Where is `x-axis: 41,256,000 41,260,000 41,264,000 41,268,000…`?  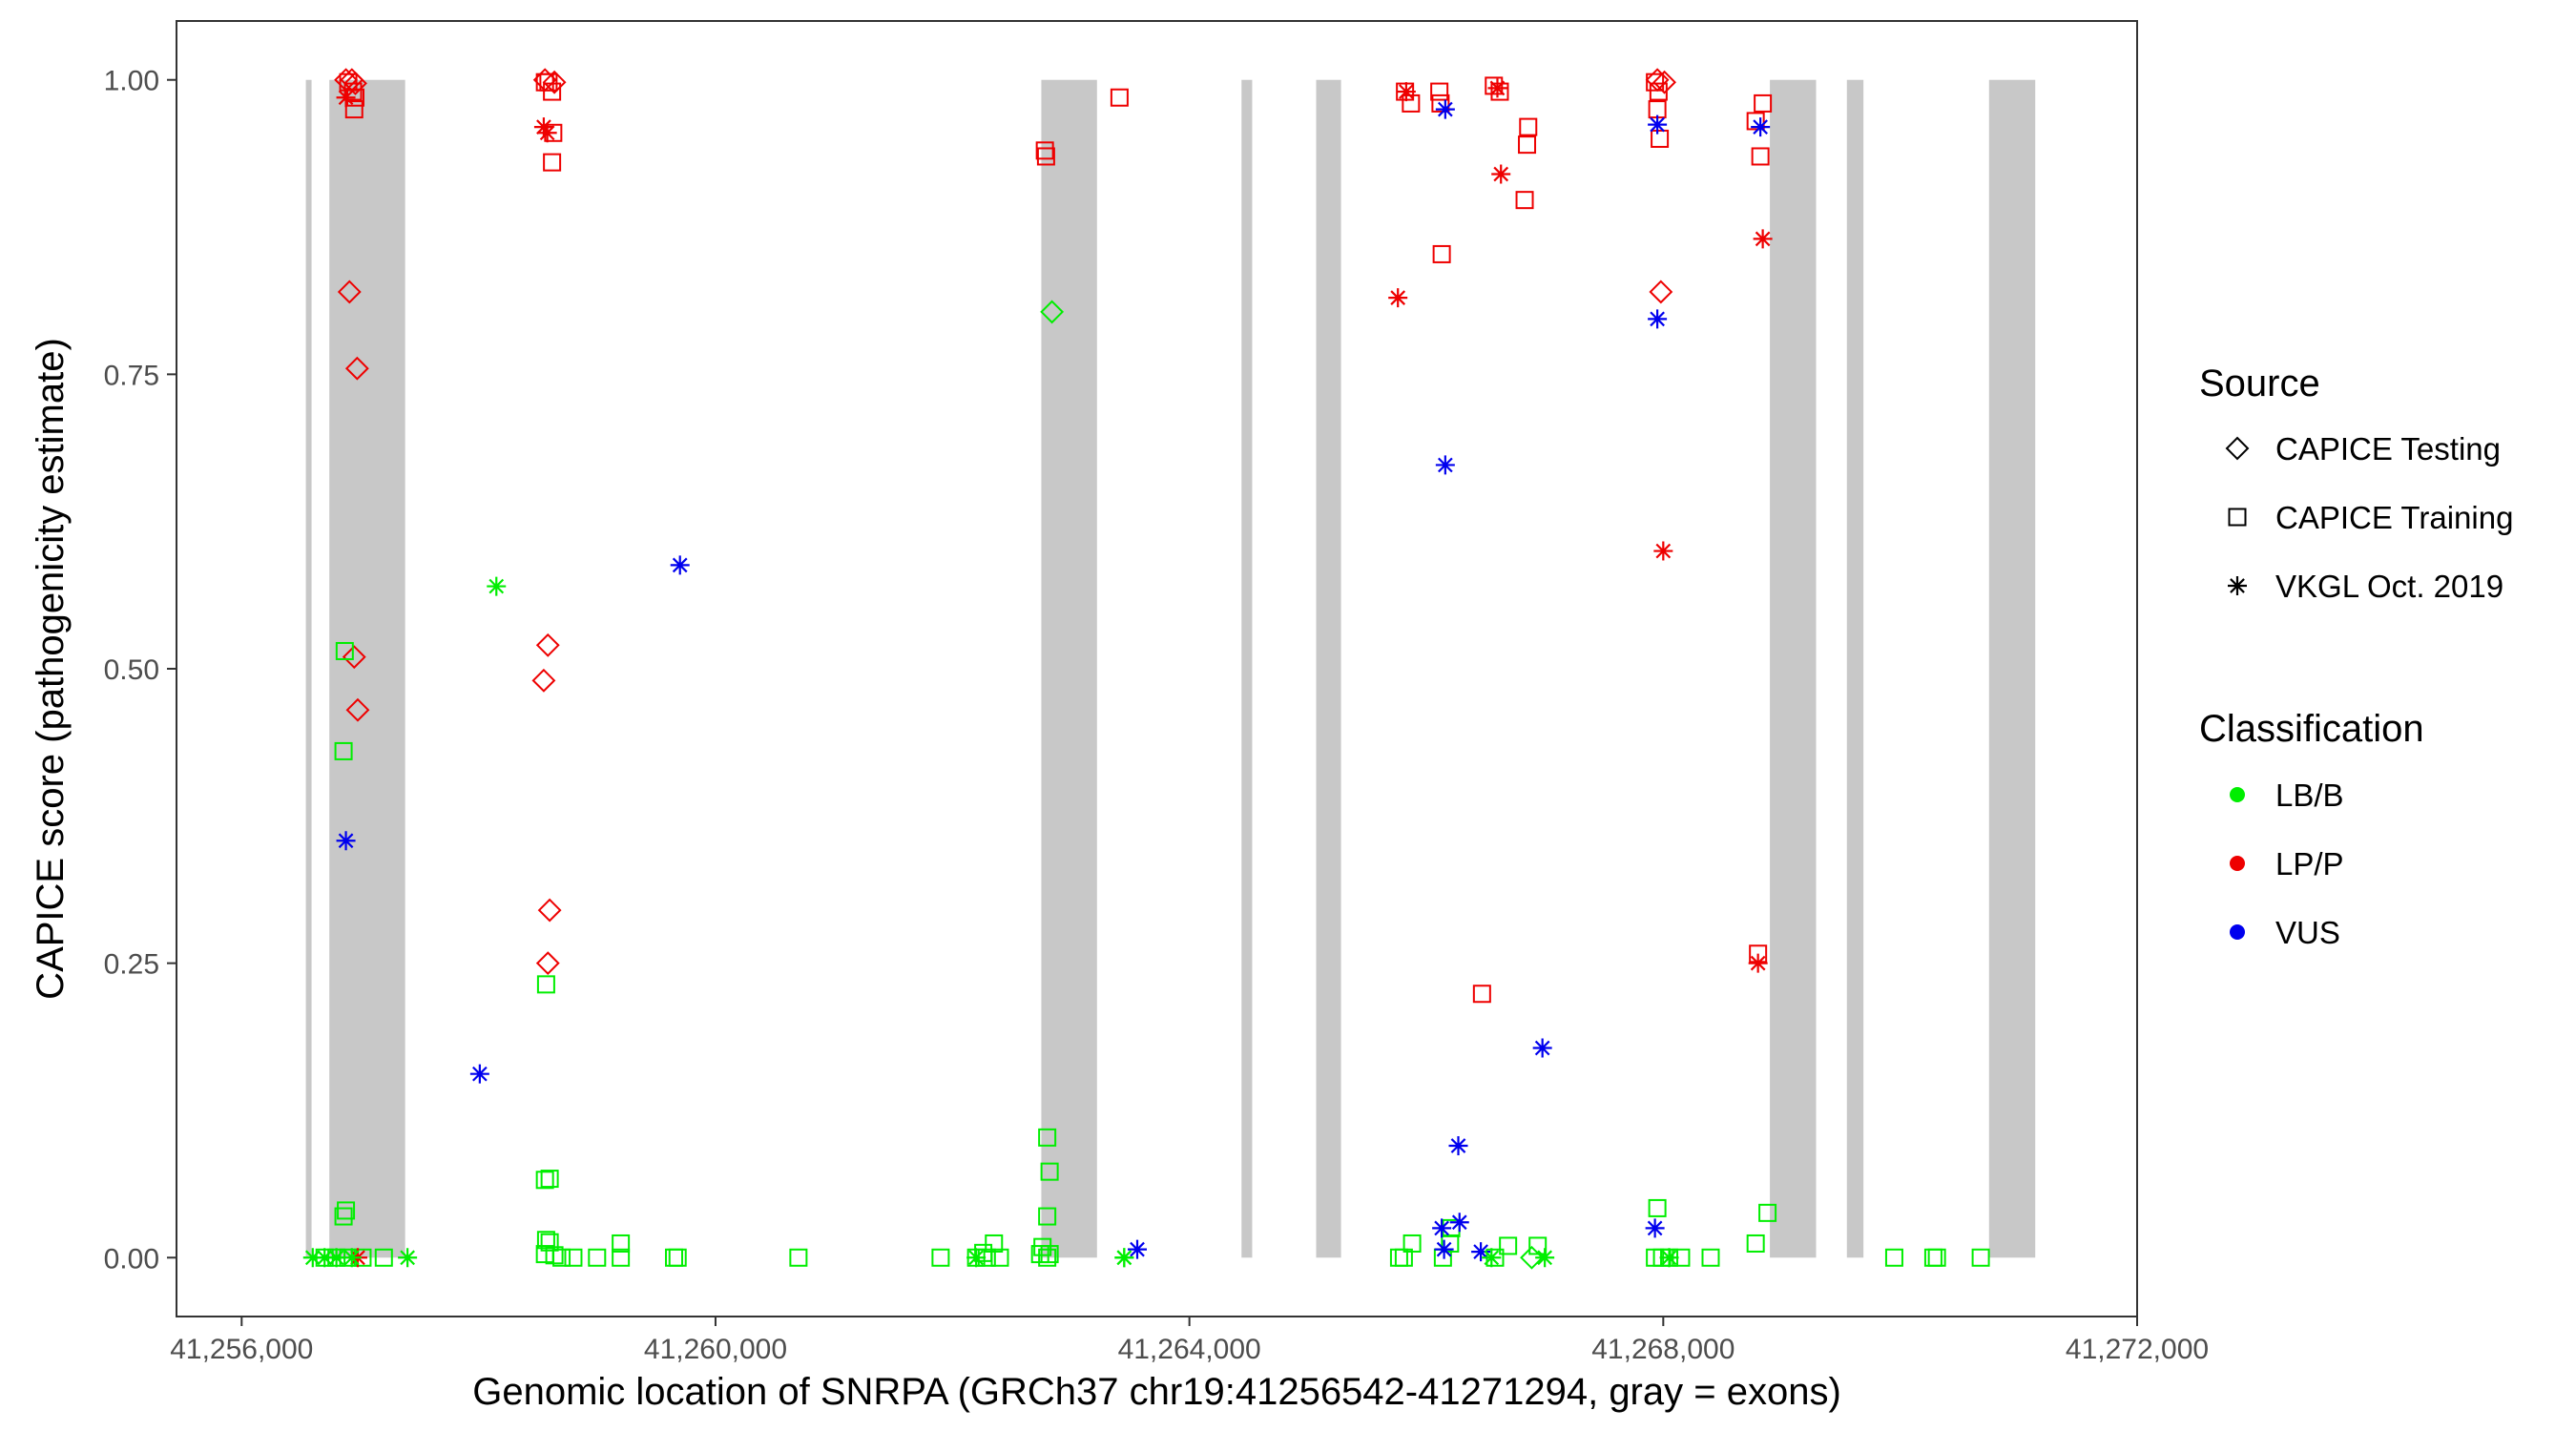 x-axis: 41,256,000 41,260,000 41,264,000 41,268,000… is located at coordinates (1189, 1341).